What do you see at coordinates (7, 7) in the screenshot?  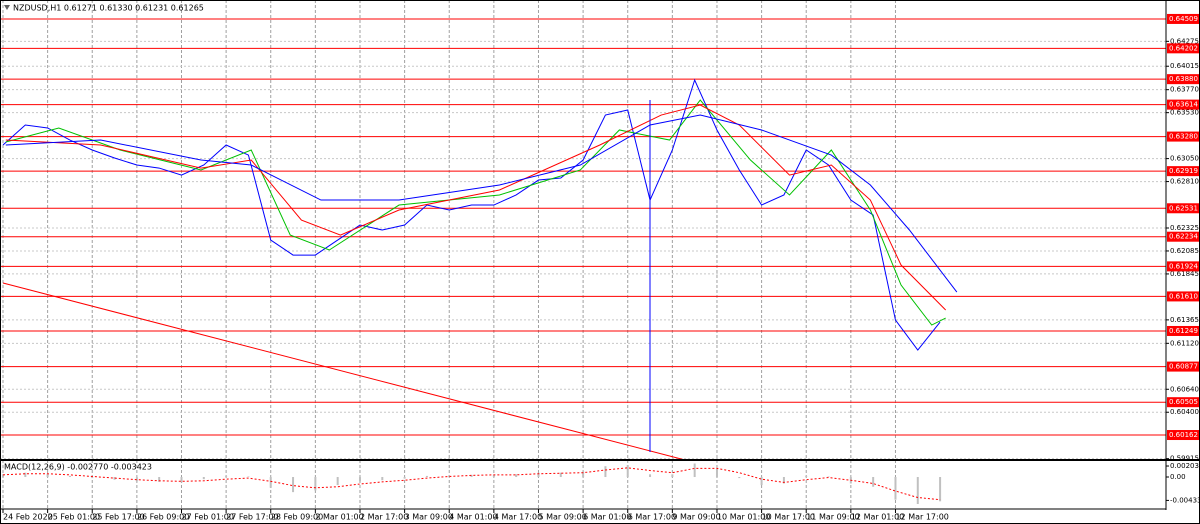 I see `symbol-icon` at bounding box center [7, 7].